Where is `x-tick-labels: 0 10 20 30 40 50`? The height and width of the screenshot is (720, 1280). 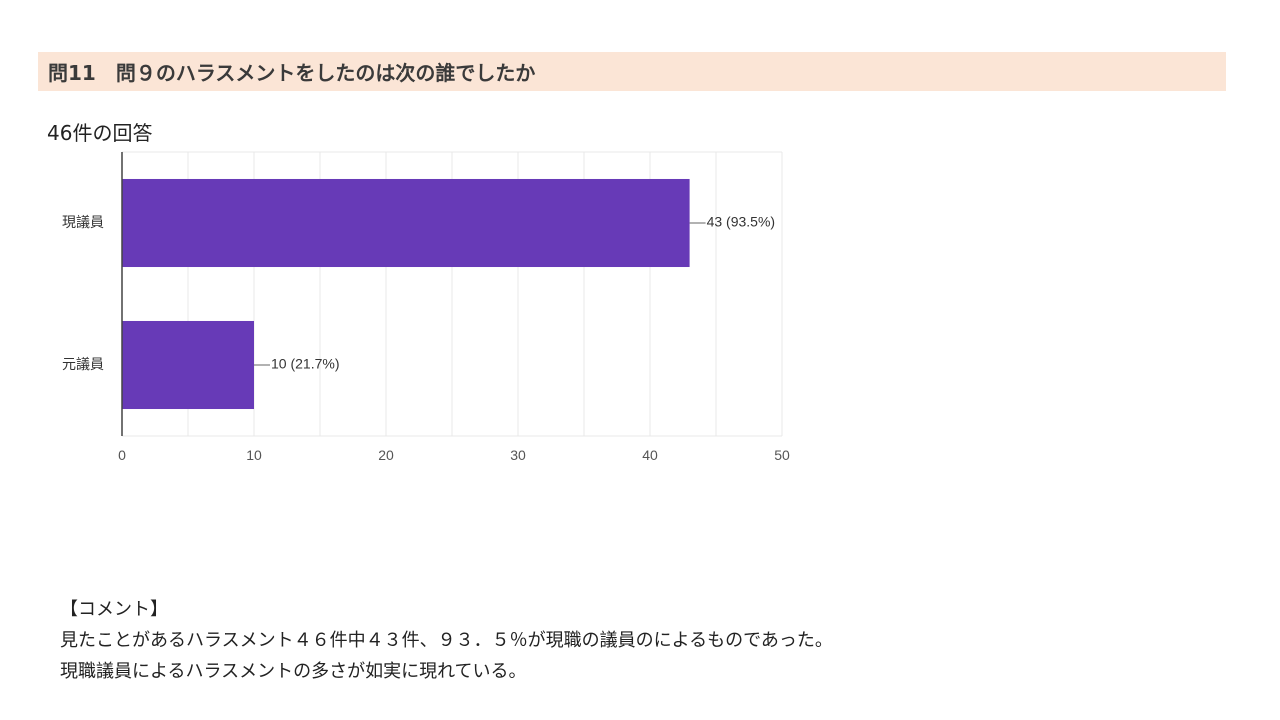 x-tick-labels: 0 10 20 30 40 50 is located at coordinates (454, 455).